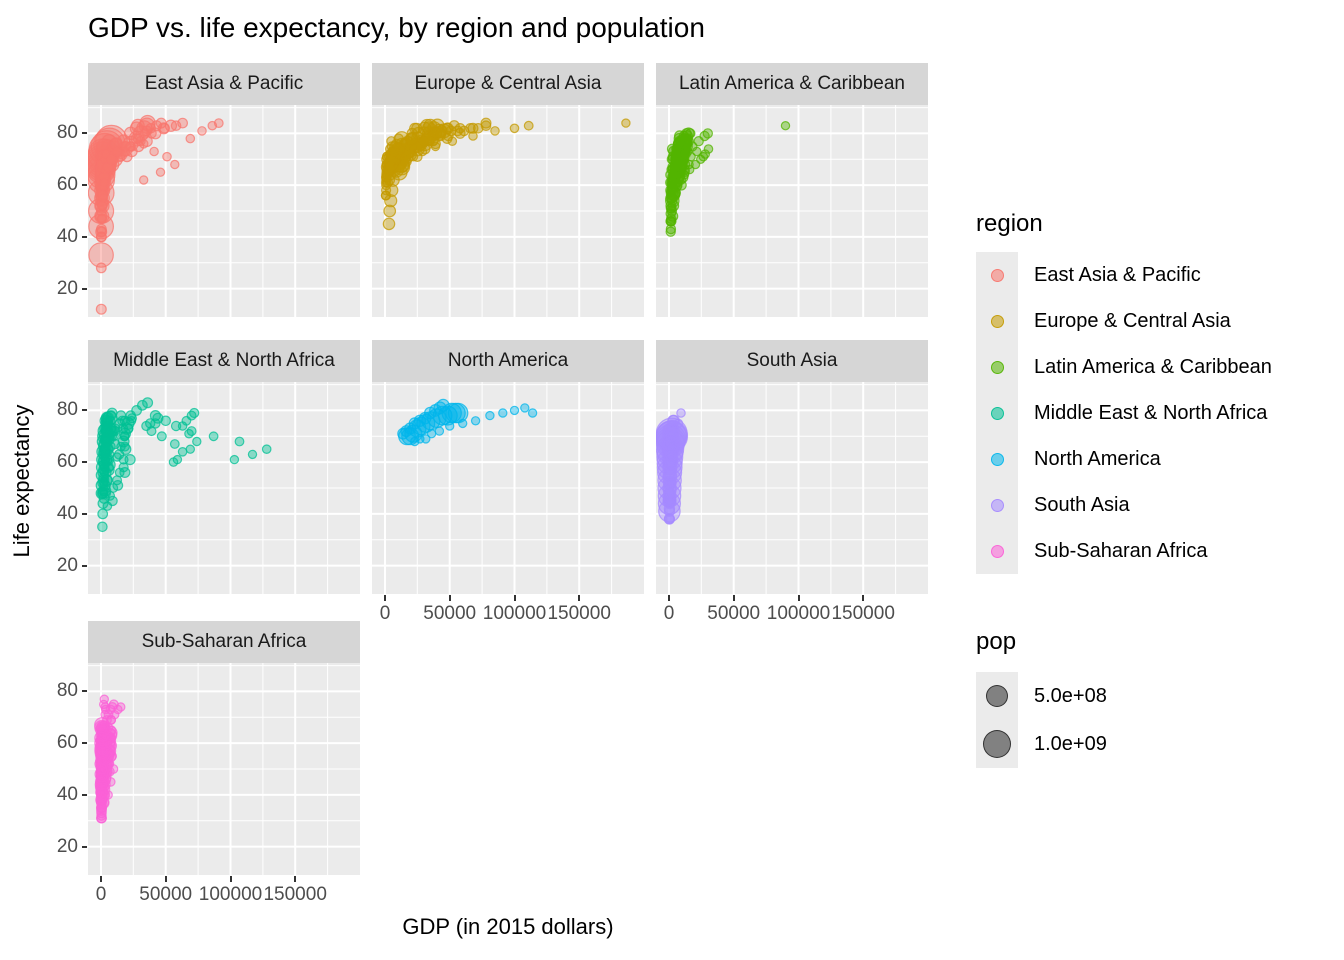 The width and height of the screenshot is (1344, 960). I want to click on facet-panel-sa, so click(792, 488).